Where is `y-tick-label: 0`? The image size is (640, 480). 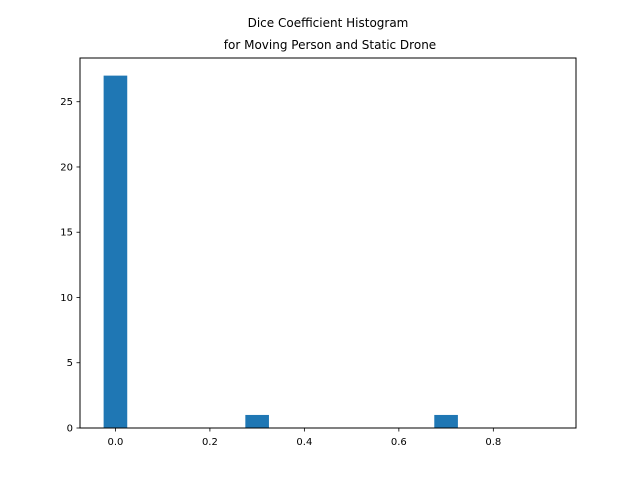 y-tick-label: 0 is located at coordinates (70, 429).